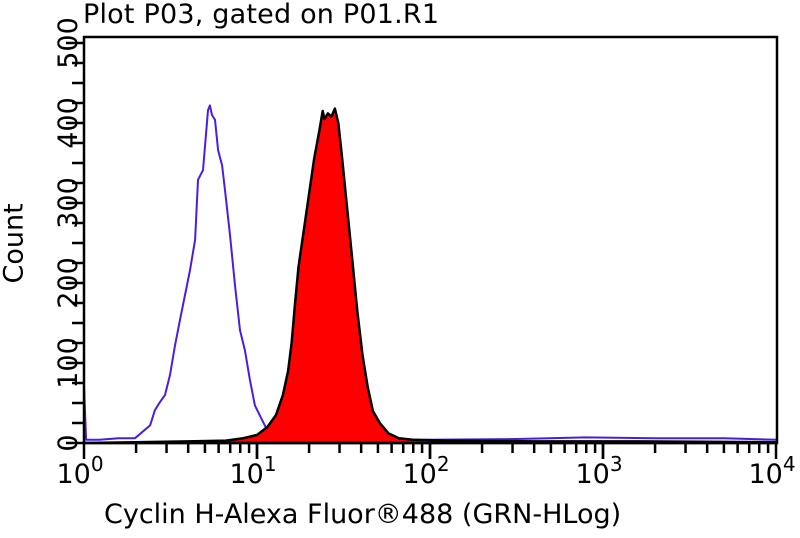  What do you see at coordinates (68, 363) in the screenshot?
I see `y-tick-label: 100` at bounding box center [68, 363].